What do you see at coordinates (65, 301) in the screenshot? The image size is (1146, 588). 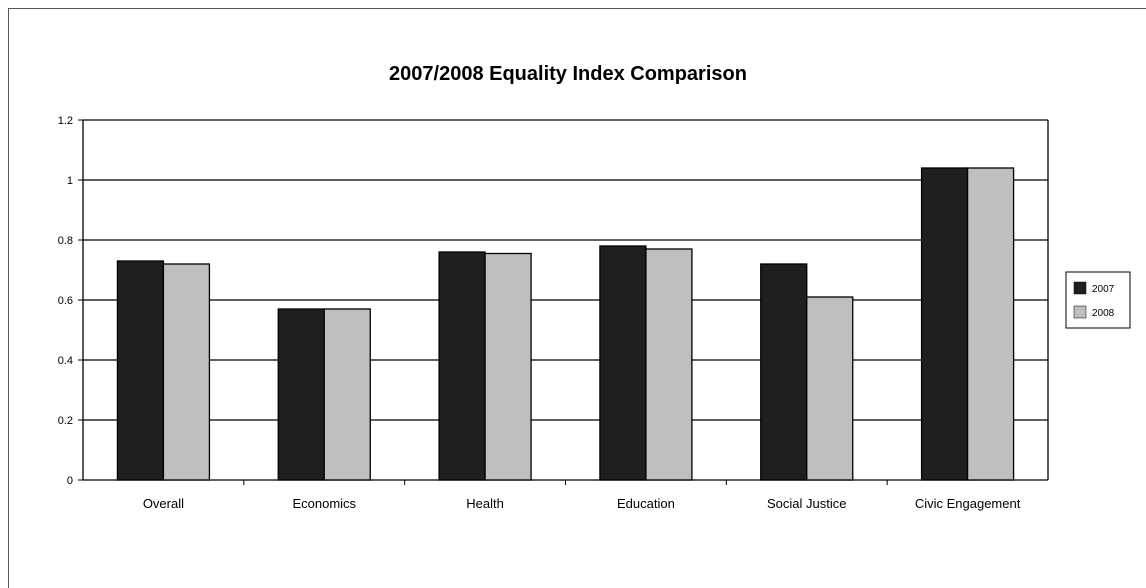 I see `y-tick-label: 0.6` at bounding box center [65, 301].